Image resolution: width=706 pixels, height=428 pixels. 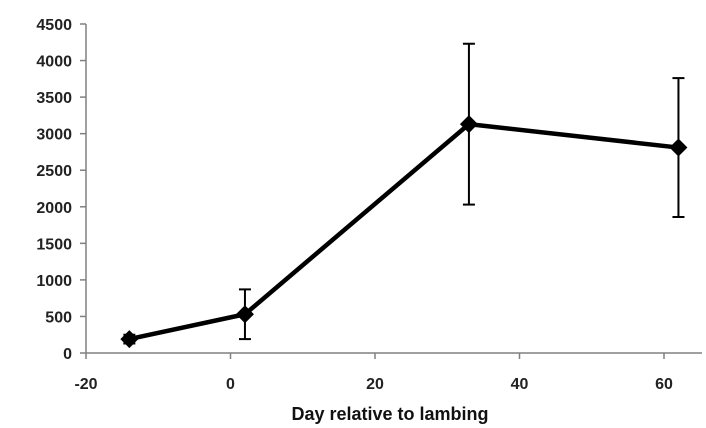 What do you see at coordinates (61, 190) in the screenshot?
I see `y-axis-ticks: 0 500 1000 1500 2000 2500 3000 3500 4000 4500` at bounding box center [61, 190].